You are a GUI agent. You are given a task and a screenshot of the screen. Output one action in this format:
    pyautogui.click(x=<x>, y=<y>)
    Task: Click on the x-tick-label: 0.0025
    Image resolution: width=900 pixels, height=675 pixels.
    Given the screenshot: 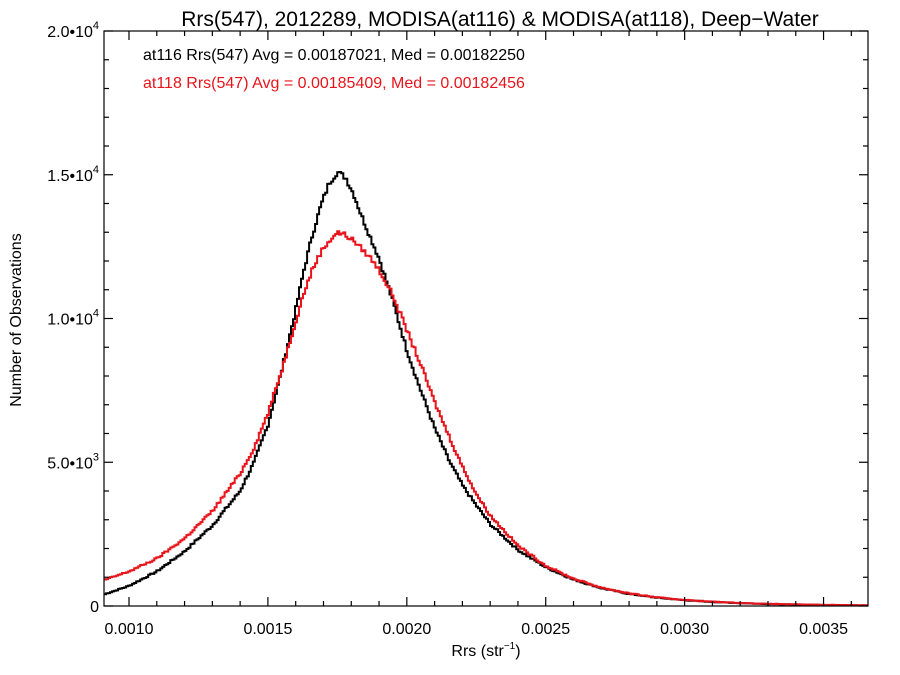 What is the action you would take?
    pyautogui.click(x=545, y=629)
    